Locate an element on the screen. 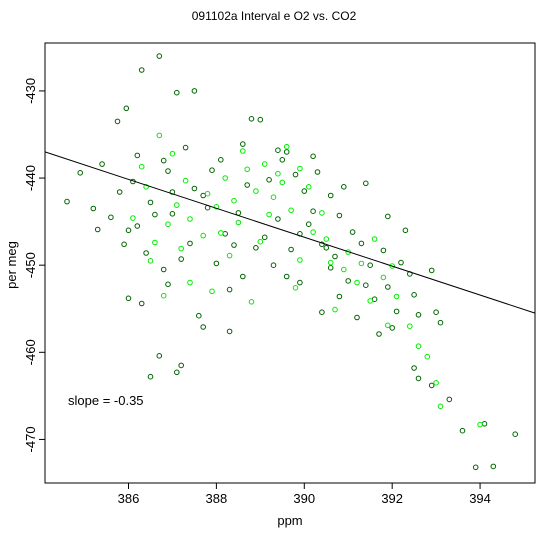 Image resolution: width=550 pixels, height=550 pixels. y-axis: -470 -460 -450 -440 -430 is located at coordinates (34, 265).